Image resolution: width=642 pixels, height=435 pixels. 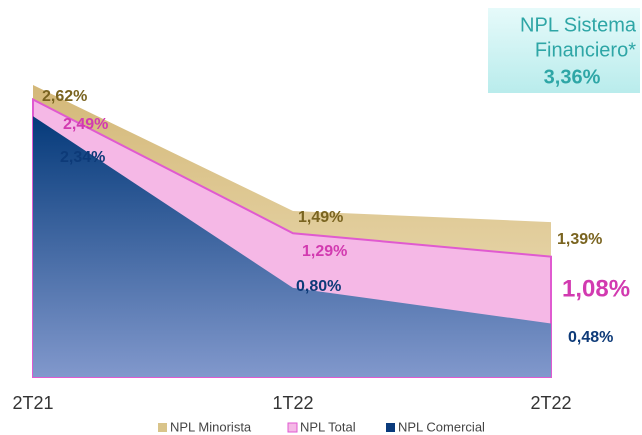 I want to click on data-label: 1,29%, so click(x=324, y=251).